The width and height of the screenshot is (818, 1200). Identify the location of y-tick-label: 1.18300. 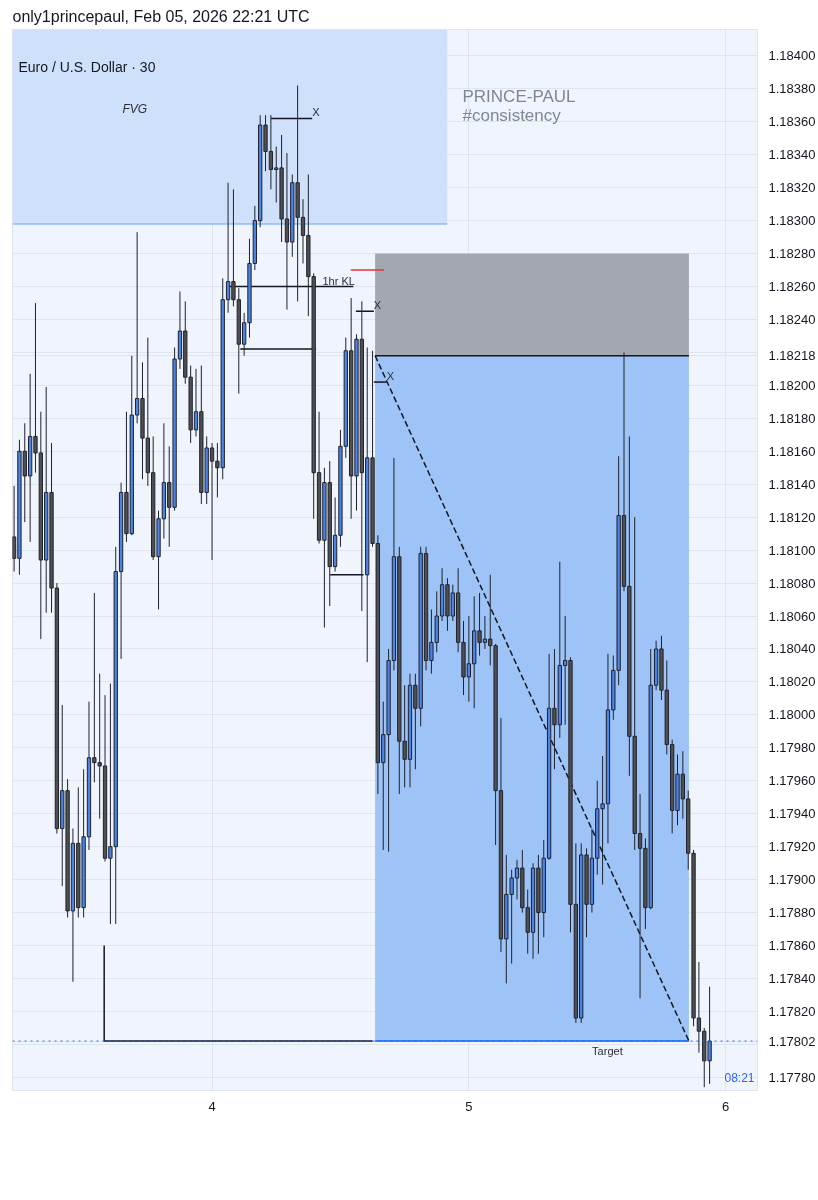
(792, 221).